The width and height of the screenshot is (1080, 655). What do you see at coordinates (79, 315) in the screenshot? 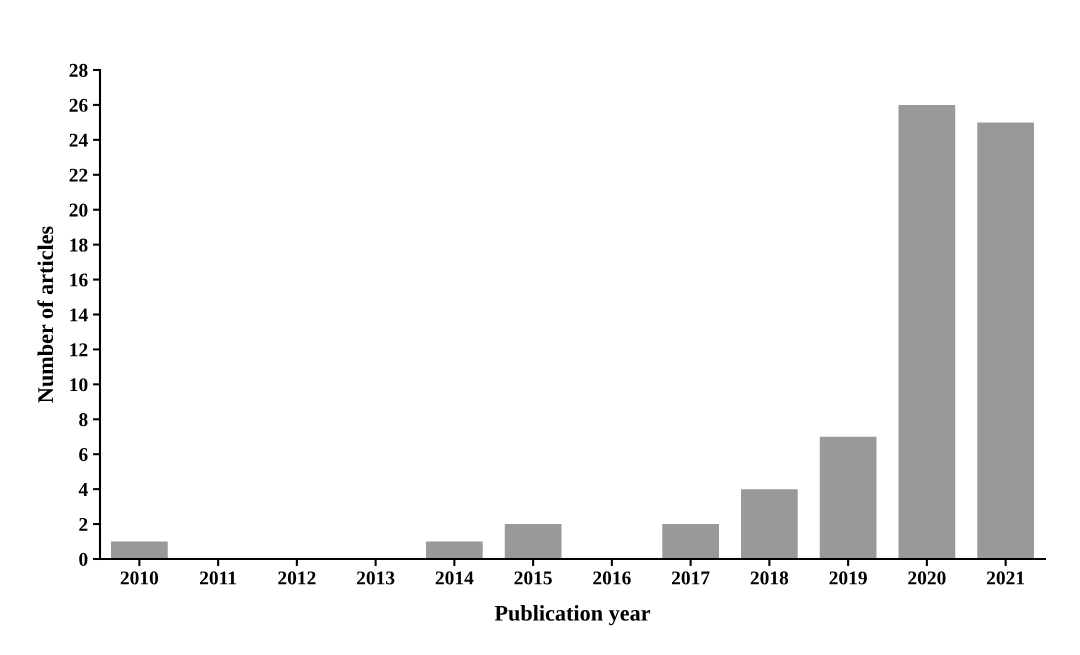
I see `y-tick-label: 14` at bounding box center [79, 315].